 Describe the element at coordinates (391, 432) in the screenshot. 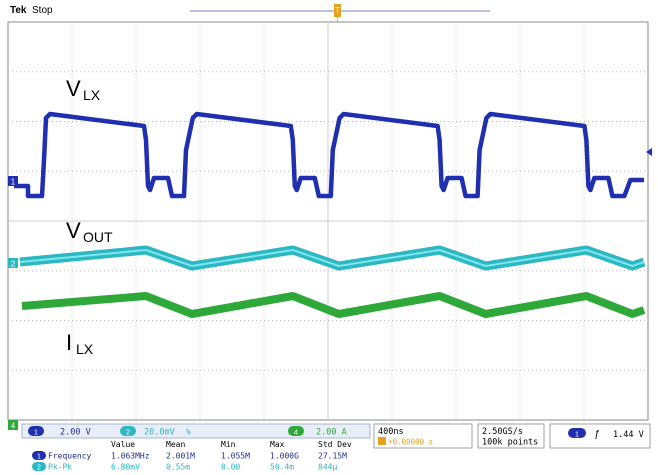

I see `timebase-value: 400ns` at that location.